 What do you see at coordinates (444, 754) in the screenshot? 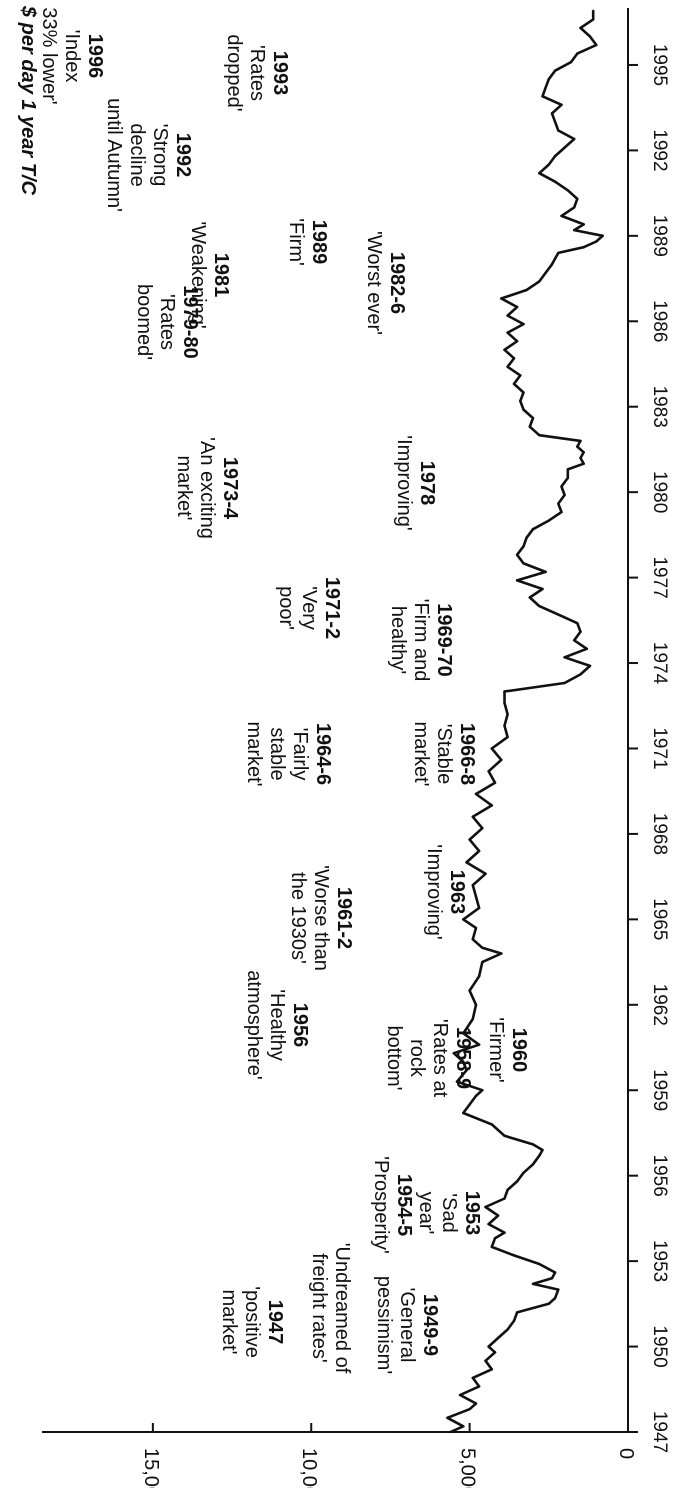
I see `annotation-text: 'Stable` at bounding box center [444, 754].